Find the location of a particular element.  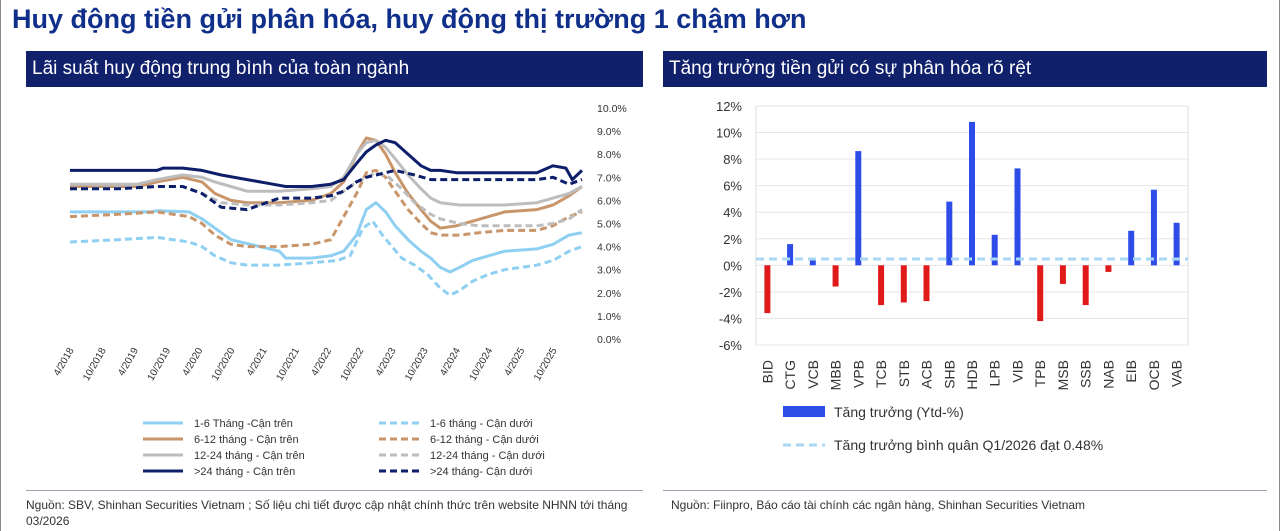

right-x-tick-label: VCB is located at coordinates (813, 374).